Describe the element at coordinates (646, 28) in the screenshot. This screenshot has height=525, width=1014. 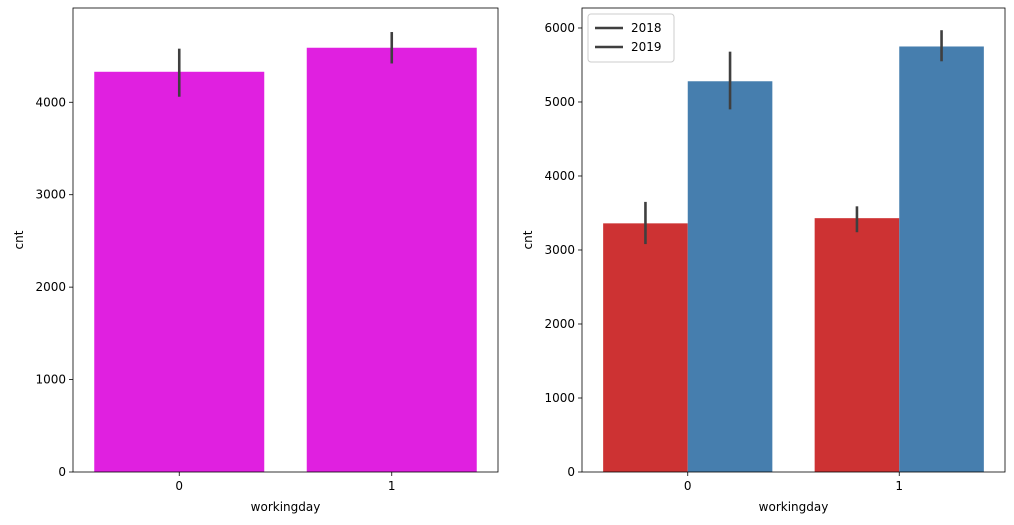
I see `legend-label-2018: 2018` at that location.